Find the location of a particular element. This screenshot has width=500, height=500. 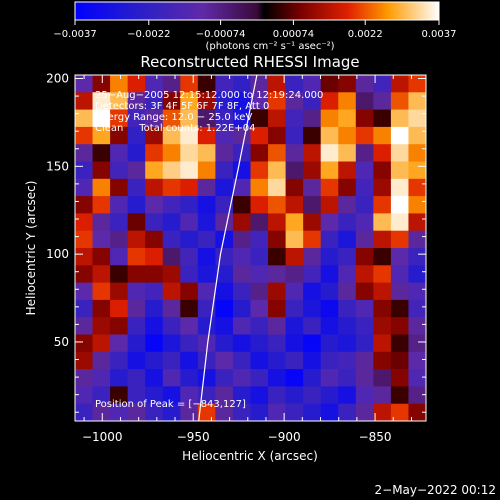

footer-timestamp: 2−May−2022 00:12 is located at coordinates (436, 490).